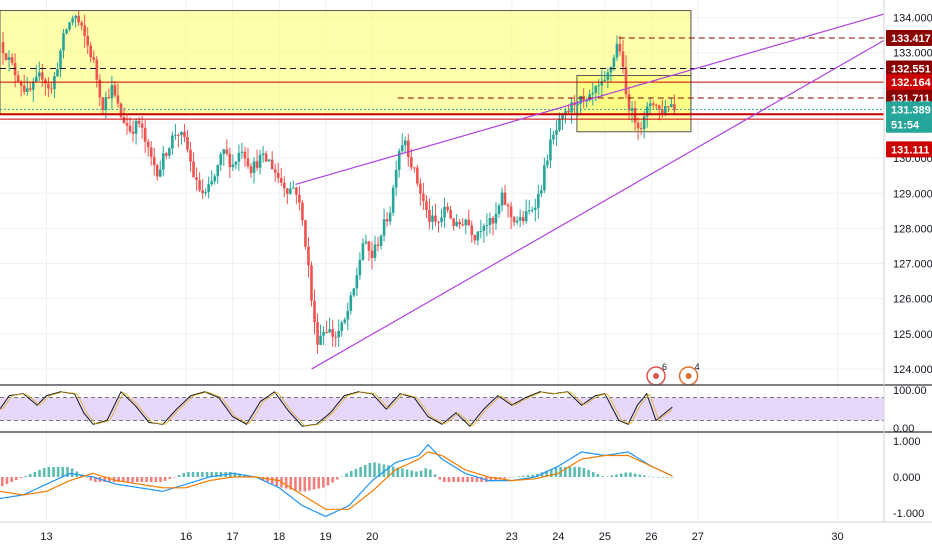  I want to click on time-tick-label: 24, so click(558, 537).